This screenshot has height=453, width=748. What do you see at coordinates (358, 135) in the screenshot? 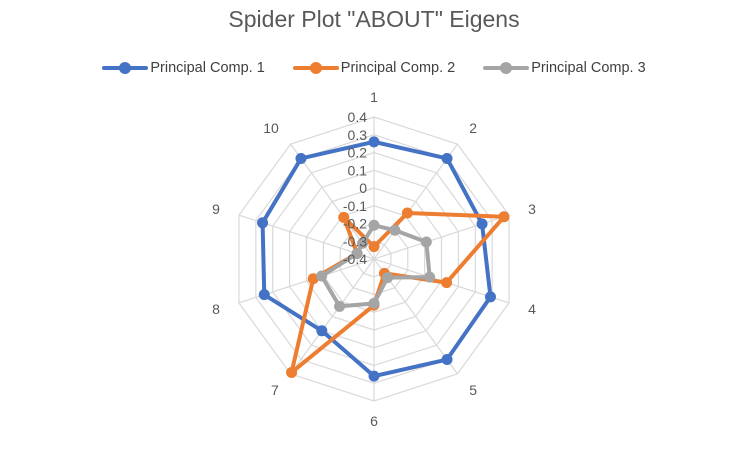
I see `radial-tick-label: 0.3` at bounding box center [358, 135].